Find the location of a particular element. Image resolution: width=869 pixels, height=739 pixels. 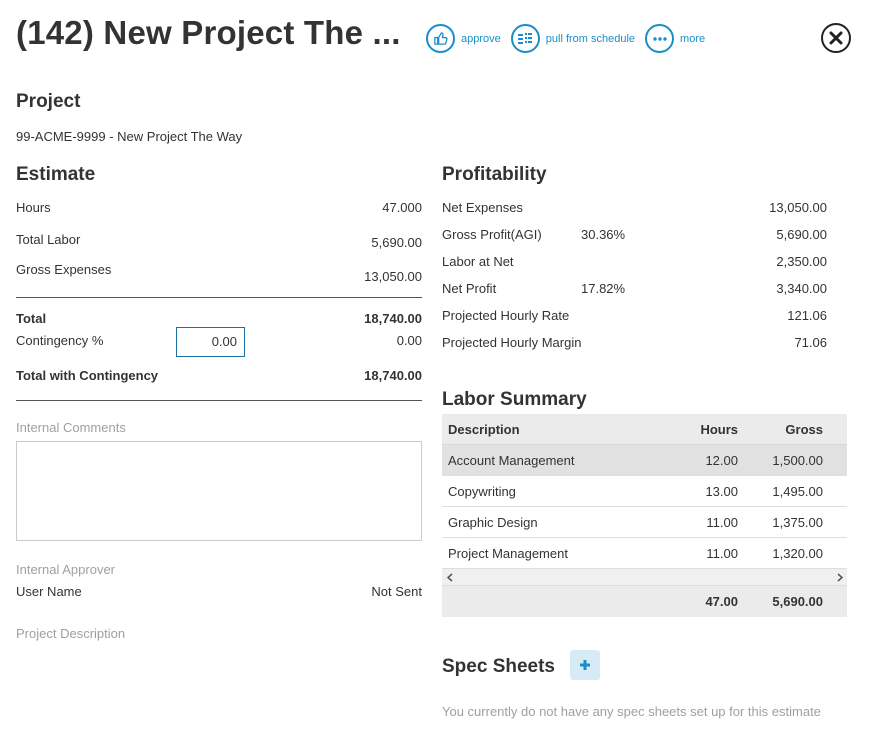

row-hours: 12.00 is located at coordinates (721, 460).